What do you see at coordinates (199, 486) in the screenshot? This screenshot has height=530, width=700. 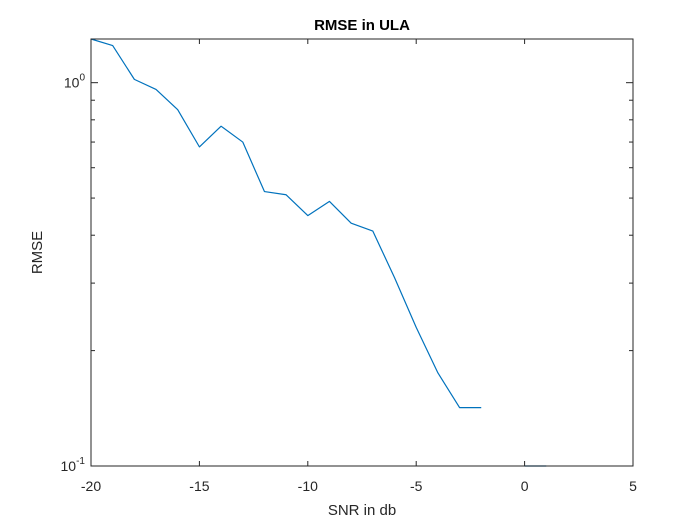 I see `x-tick-label: -15` at bounding box center [199, 486].